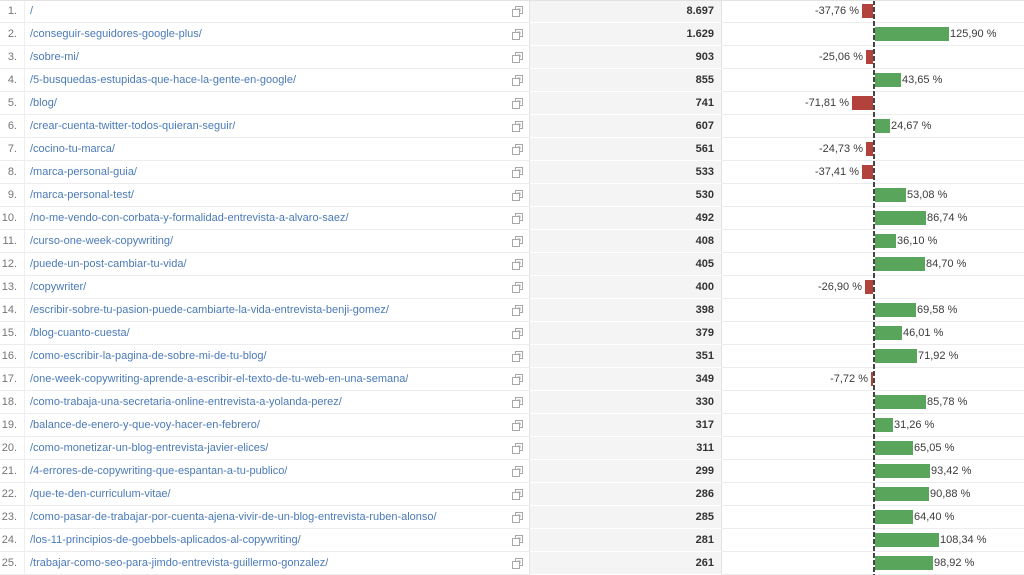 The image size is (1024, 575). What do you see at coordinates (946, 264) in the screenshot?
I see `pct-change-label: 84,70 %` at bounding box center [946, 264].